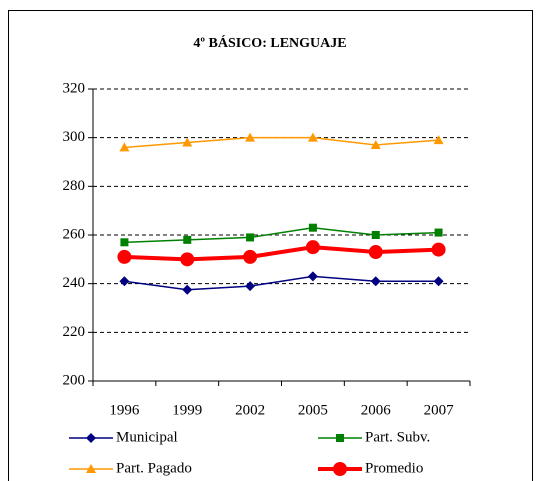 This screenshot has height=481, width=542. What do you see at coordinates (397, 437) in the screenshot?
I see `legend-label: Part. Subv.` at bounding box center [397, 437].